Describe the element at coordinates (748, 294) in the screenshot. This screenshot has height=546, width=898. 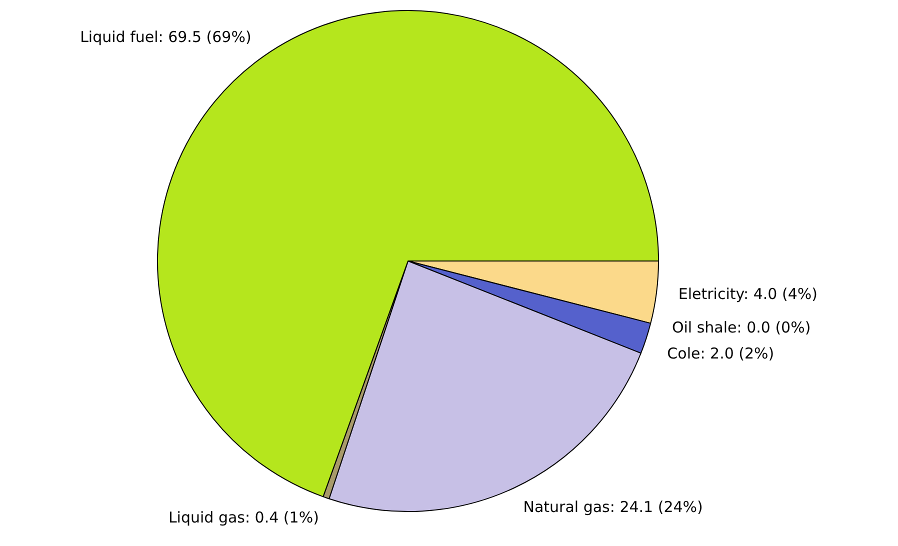
I see `slice-label: Eletricity: 4.0 (4%)` at that location.